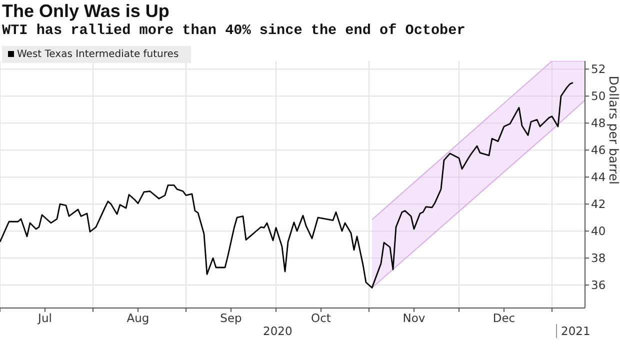 The width and height of the screenshot is (620, 348). What do you see at coordinates (598, 258) in the screenshot?
I see `y-tick-label: 38` at bounding box center [598, 258].